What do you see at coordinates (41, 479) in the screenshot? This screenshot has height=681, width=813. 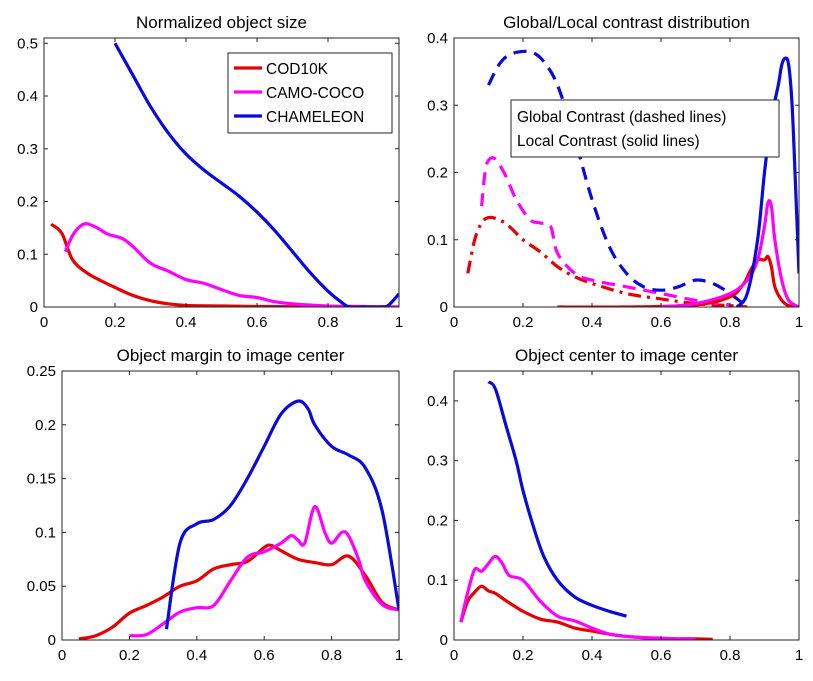 I see `y-tick-label: 0.15` at bounding box center [41, 479].